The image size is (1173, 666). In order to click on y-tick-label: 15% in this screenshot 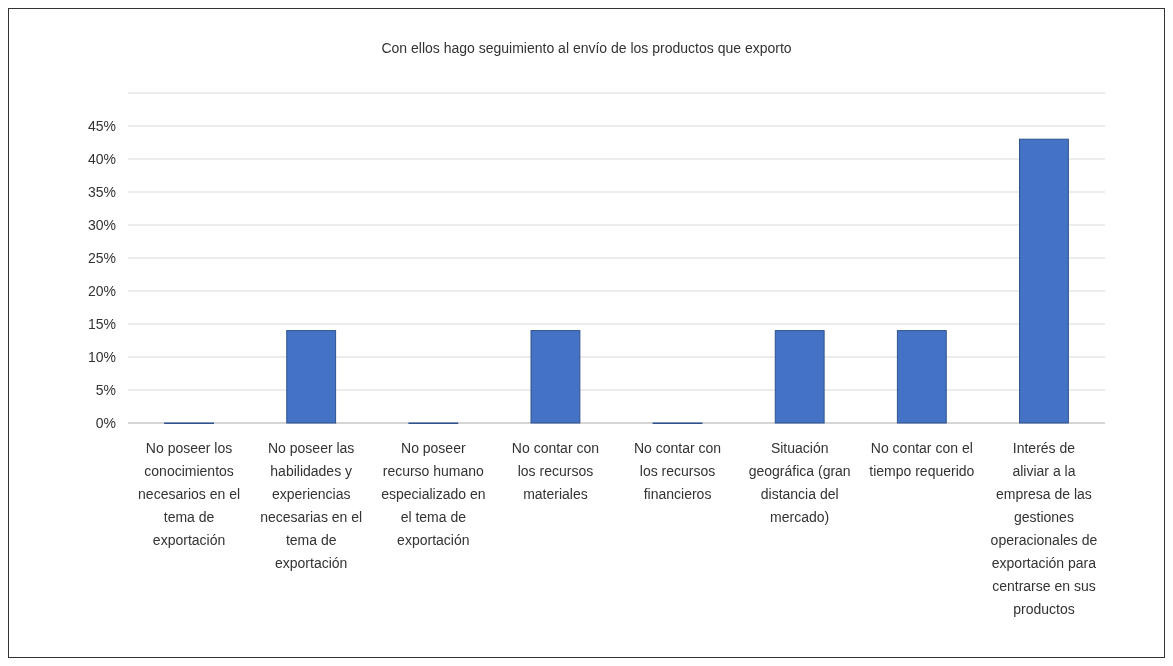, I will do `click(101, 323)`.